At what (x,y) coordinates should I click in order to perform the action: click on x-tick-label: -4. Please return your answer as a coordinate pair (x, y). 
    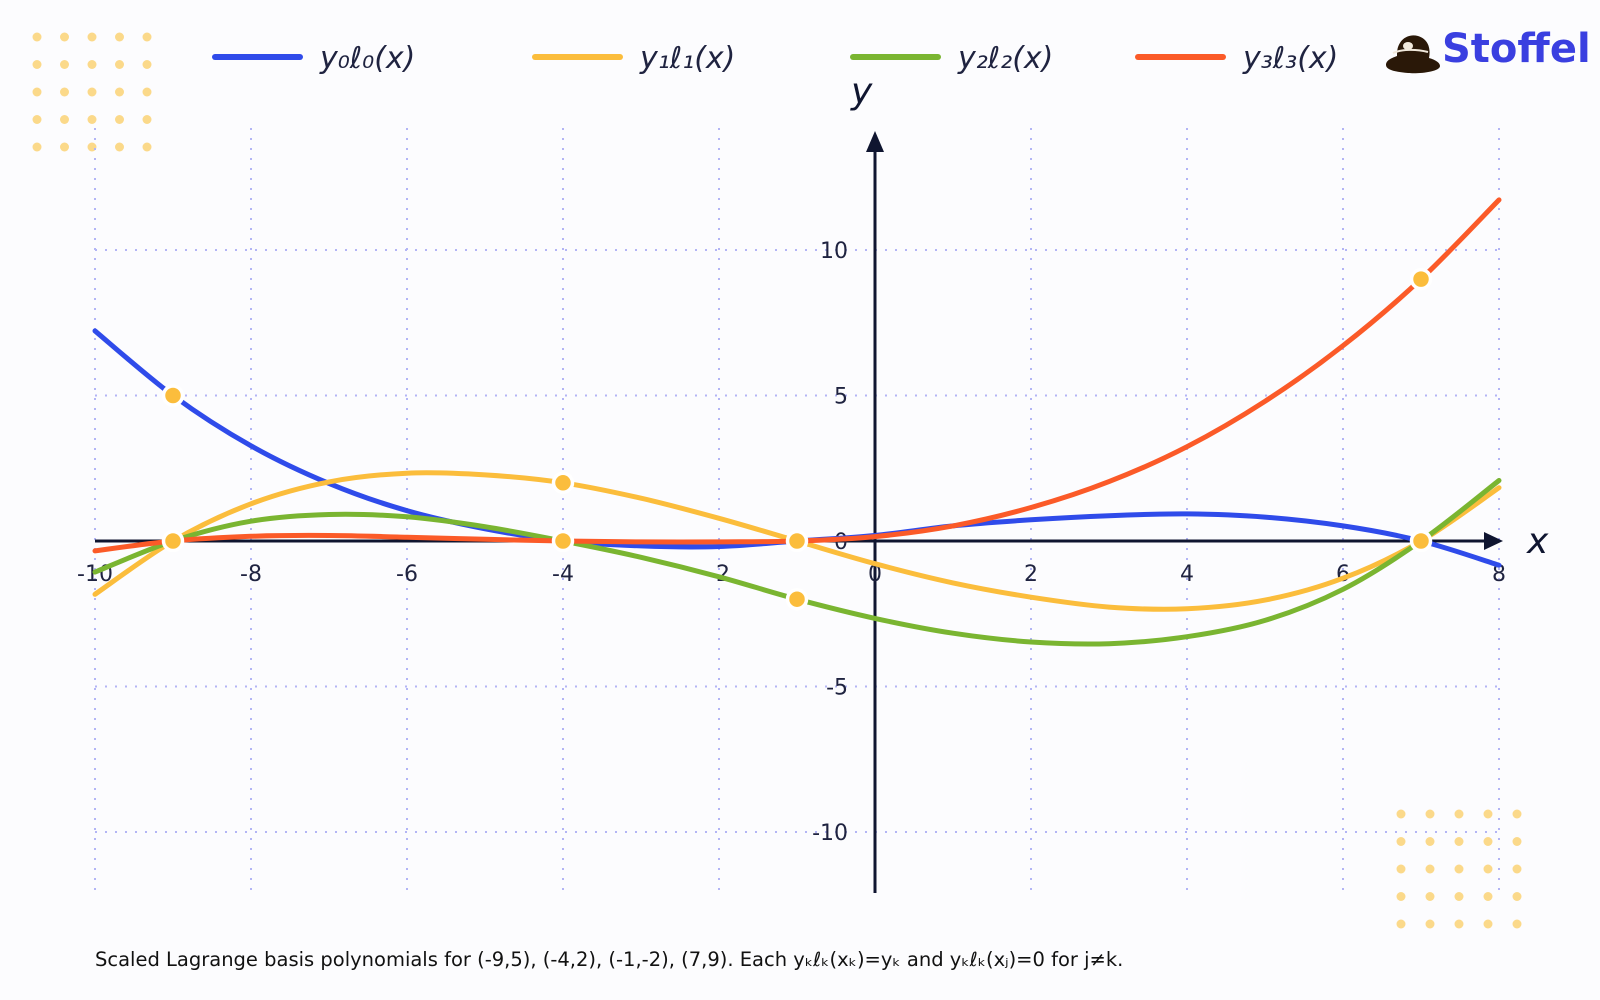
    Looking at the image, I should click on (563, 574).